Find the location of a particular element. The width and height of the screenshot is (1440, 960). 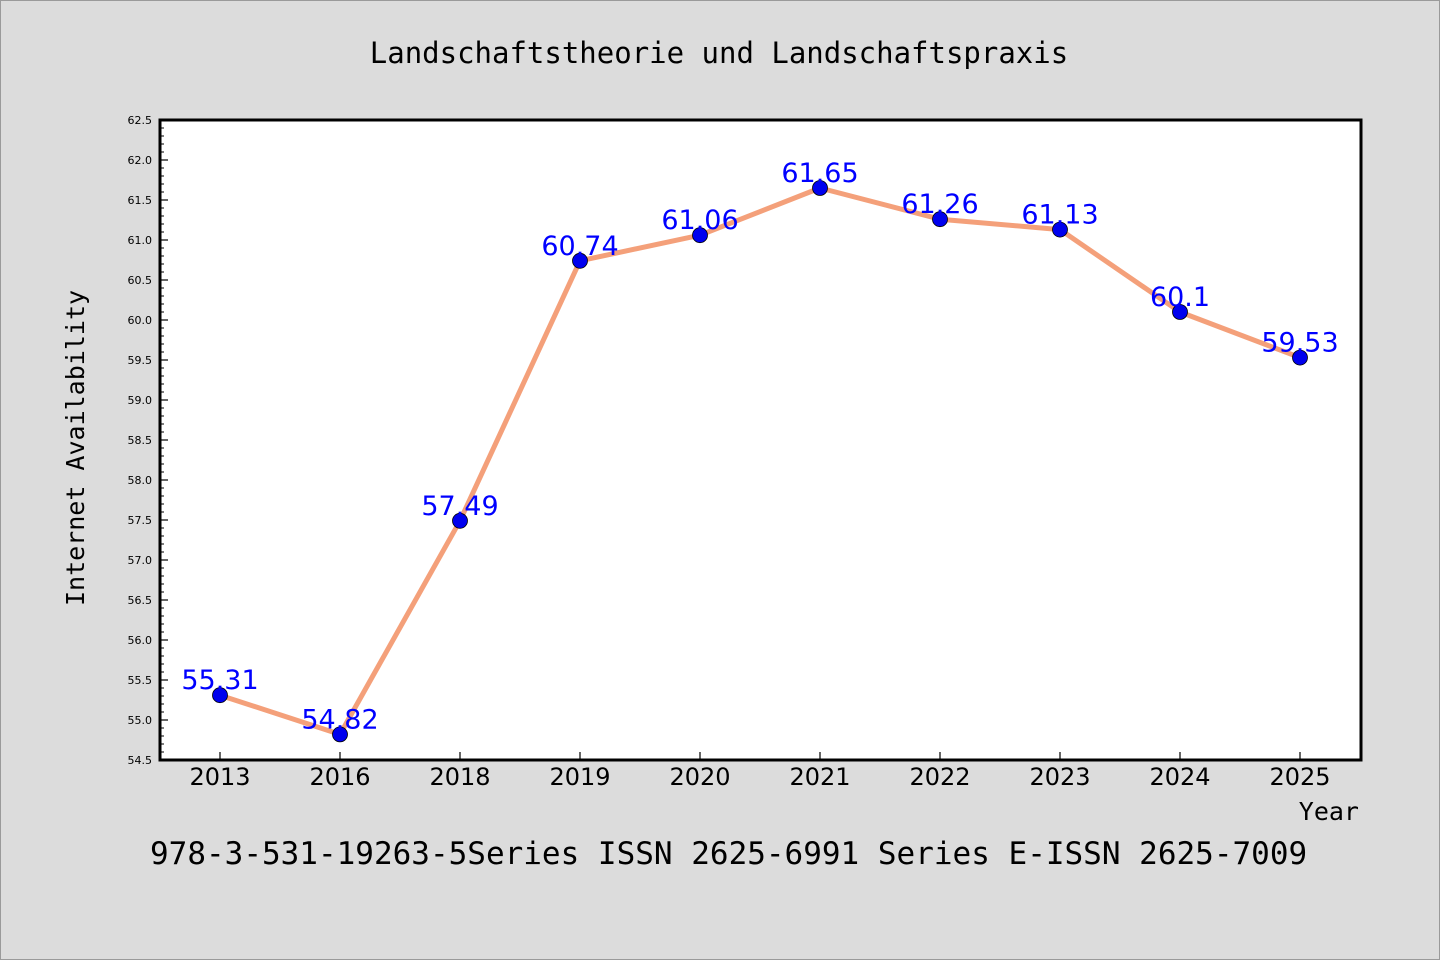

y-tick-label: 56.5 is located at coordinates (140, 600).